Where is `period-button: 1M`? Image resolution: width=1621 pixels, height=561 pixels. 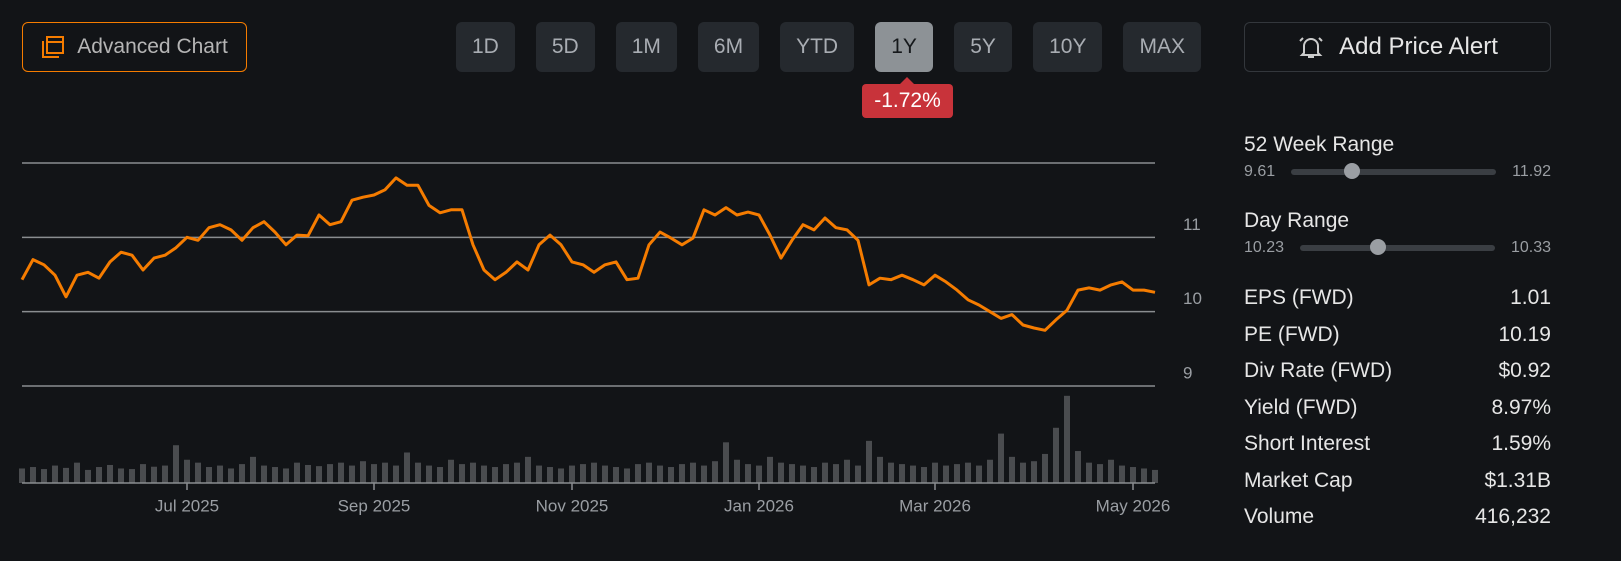 period-button: 1M is located at coordinates (646, 47).